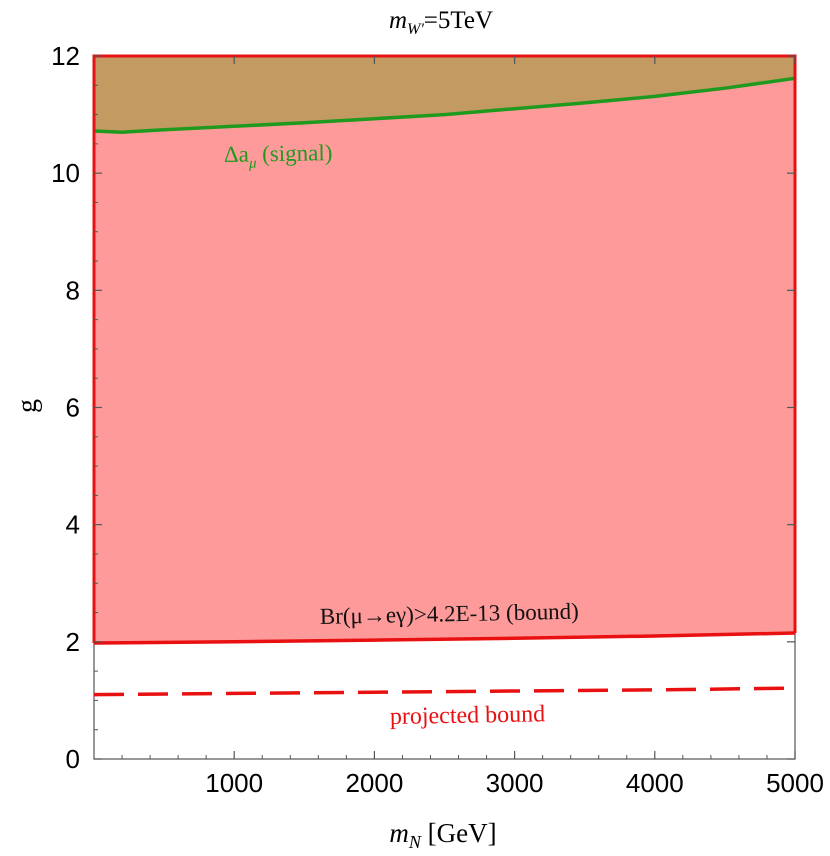 Image resolution: width=830 pixels, height=856 pixels. What do you see at coordinates (27, 406) in the screenshot?
I see `y-axis-label: g` at bounding box center [27, 406].